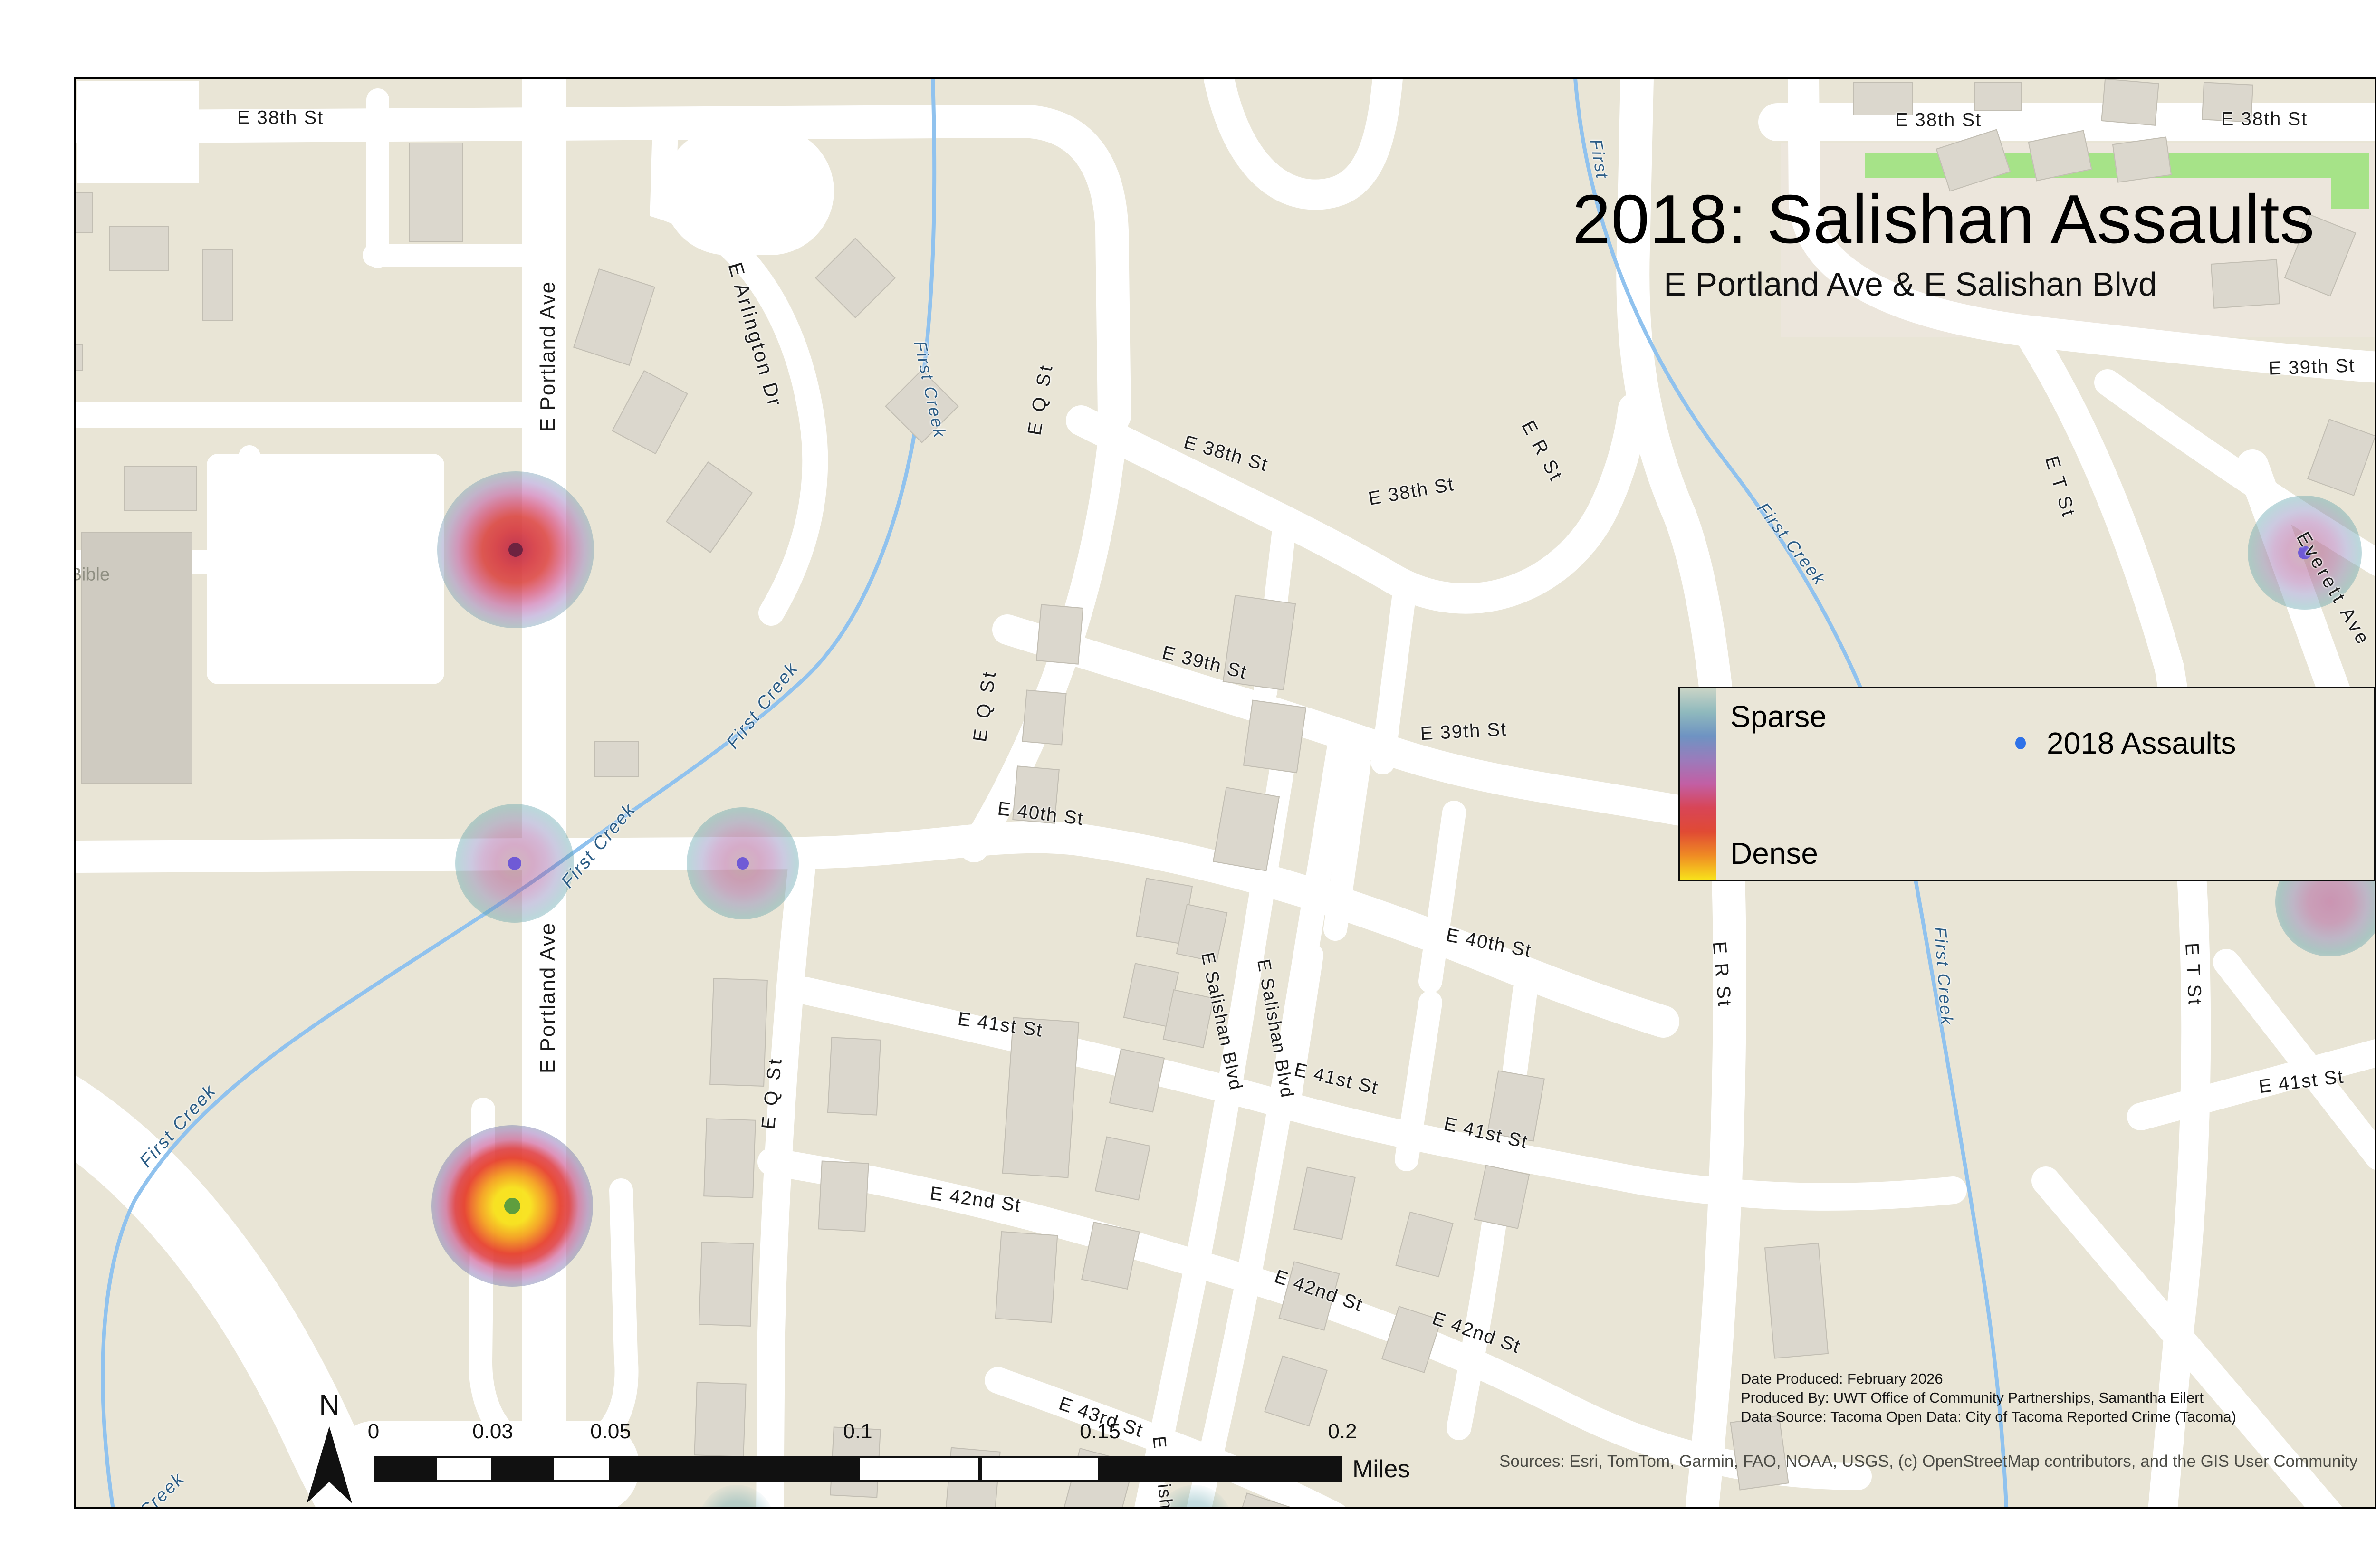 The height and width of the screenshot is (1568, 2376). Describe the element at coordinates (1381, 1469) in the screenshot. I see `scale-bar-units: Miles` at that location.